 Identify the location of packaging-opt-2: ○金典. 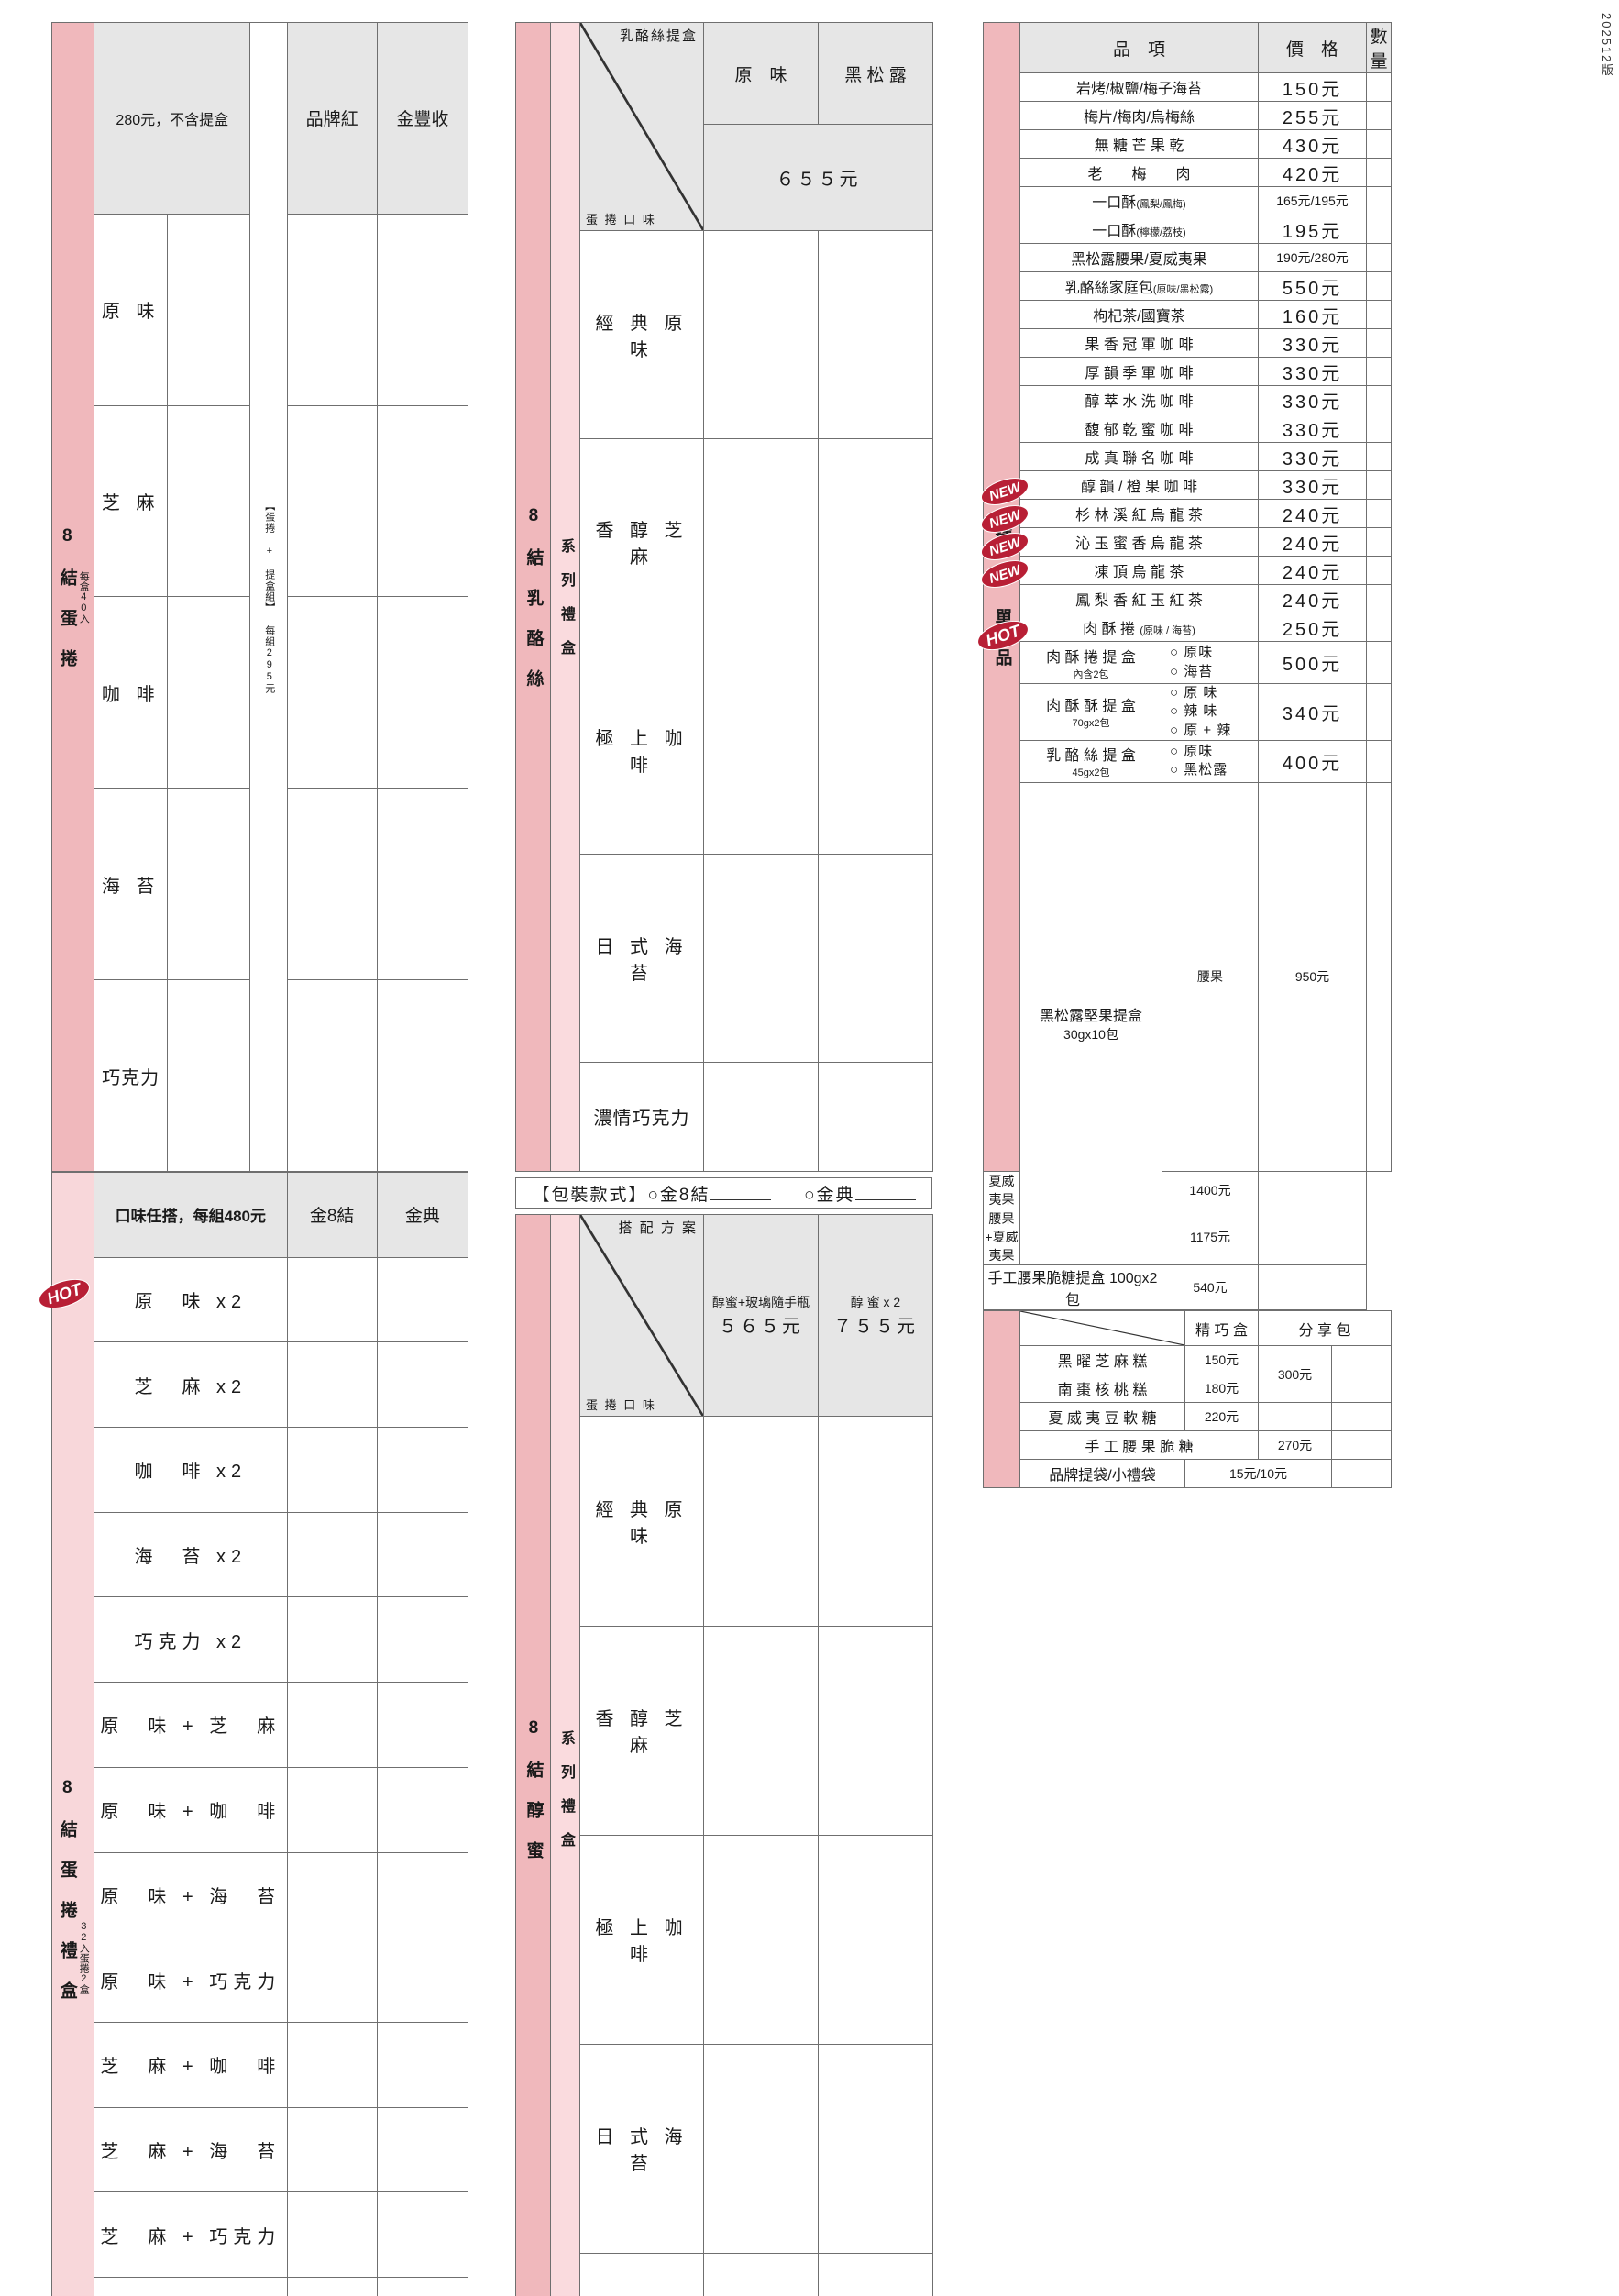
(829, 1195).